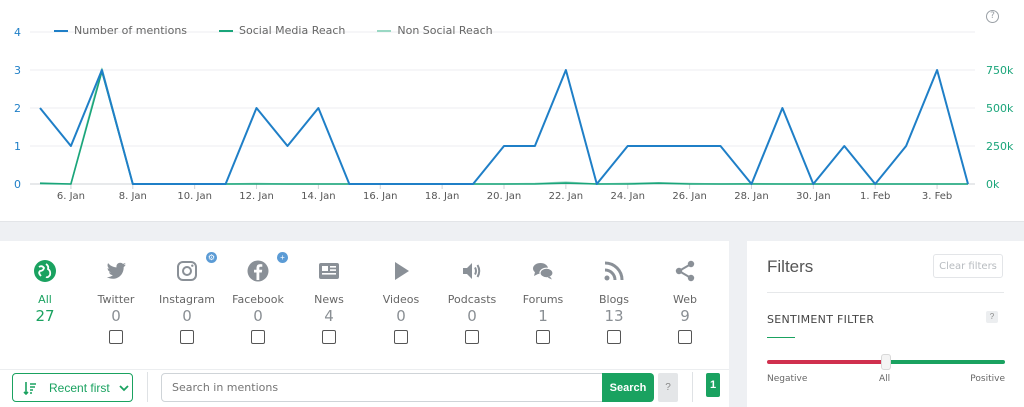 Image resolution: width=1024 pixels, height=407 pixels. I want to click on sort-label: Recent first, so click(79, 387).